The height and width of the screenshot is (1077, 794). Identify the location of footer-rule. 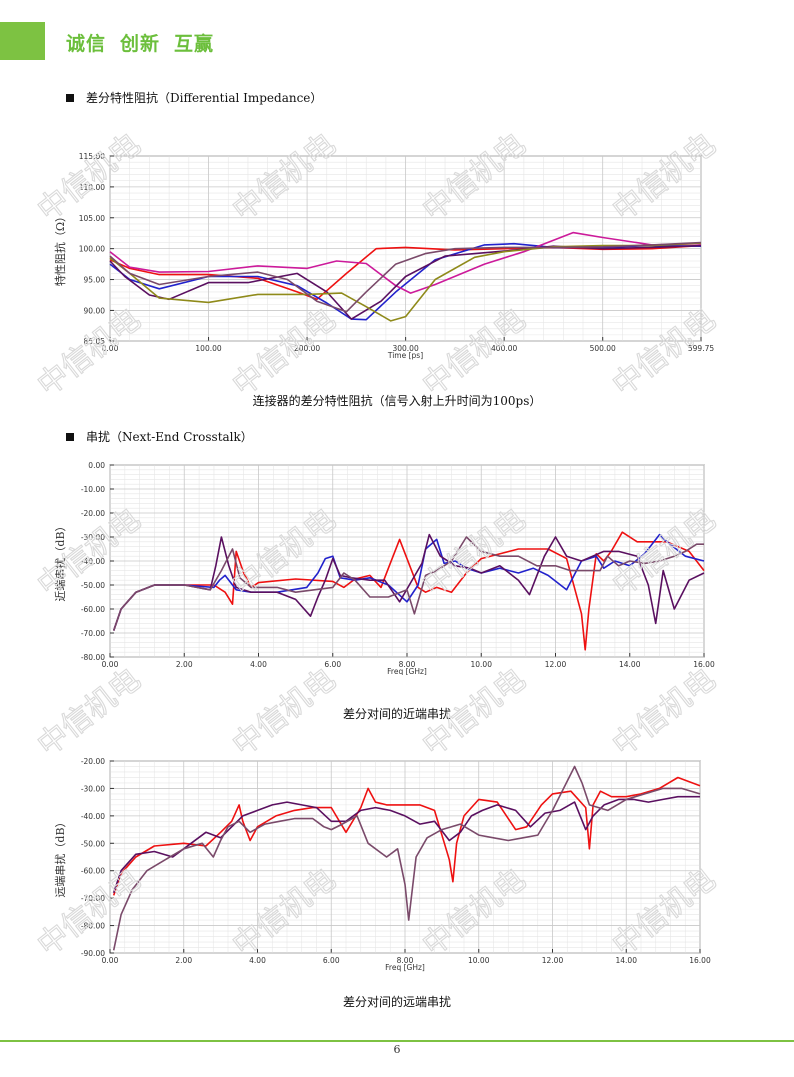
(397, 1041).